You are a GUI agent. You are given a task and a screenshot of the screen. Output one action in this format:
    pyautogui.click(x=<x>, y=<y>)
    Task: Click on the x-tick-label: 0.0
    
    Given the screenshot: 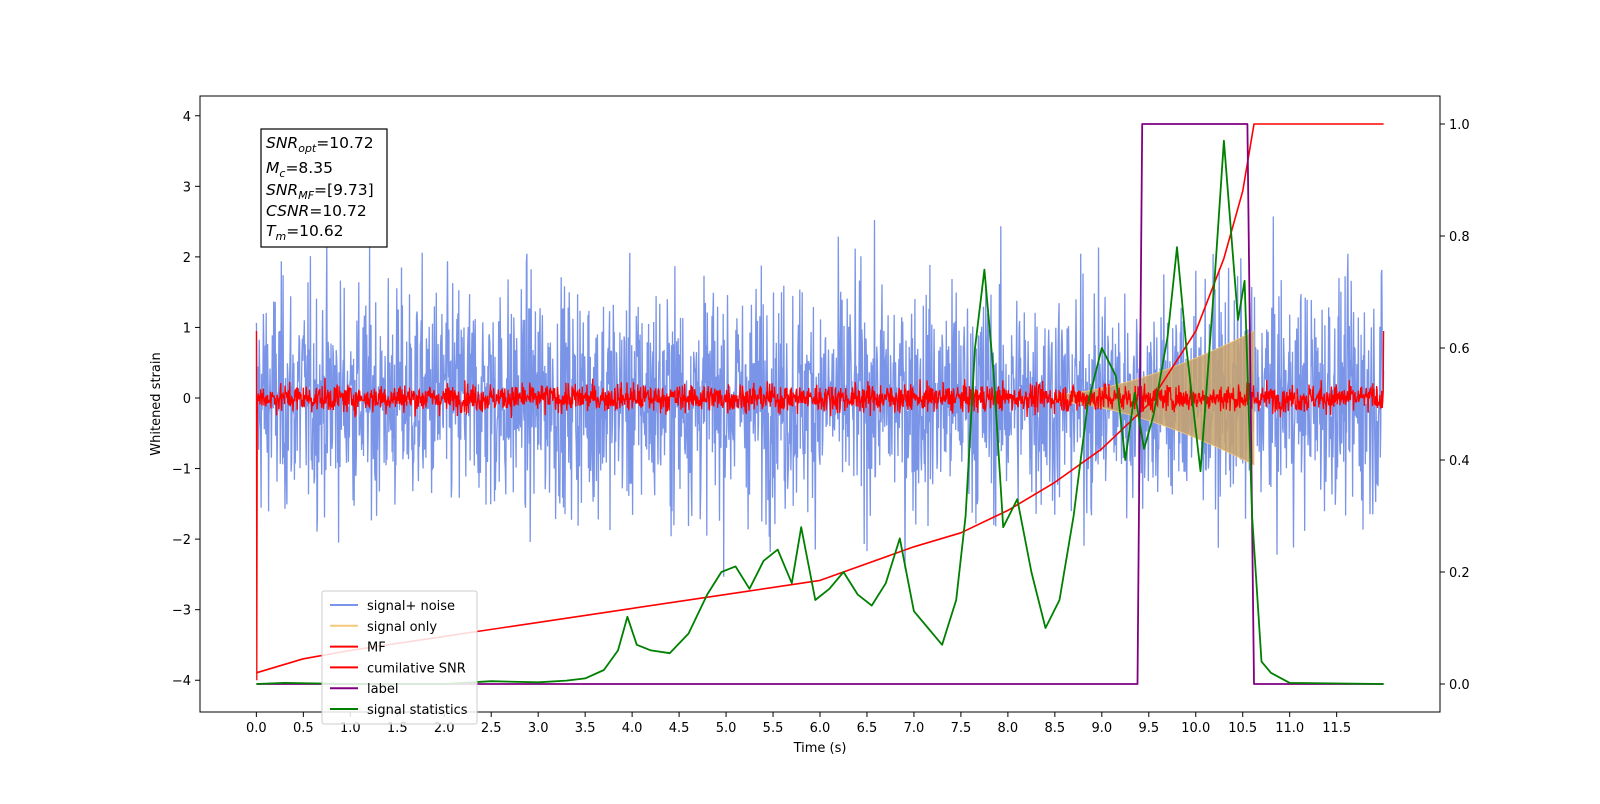 What is the action you would take?
    pyautogui.click(x=256, y=728)
    